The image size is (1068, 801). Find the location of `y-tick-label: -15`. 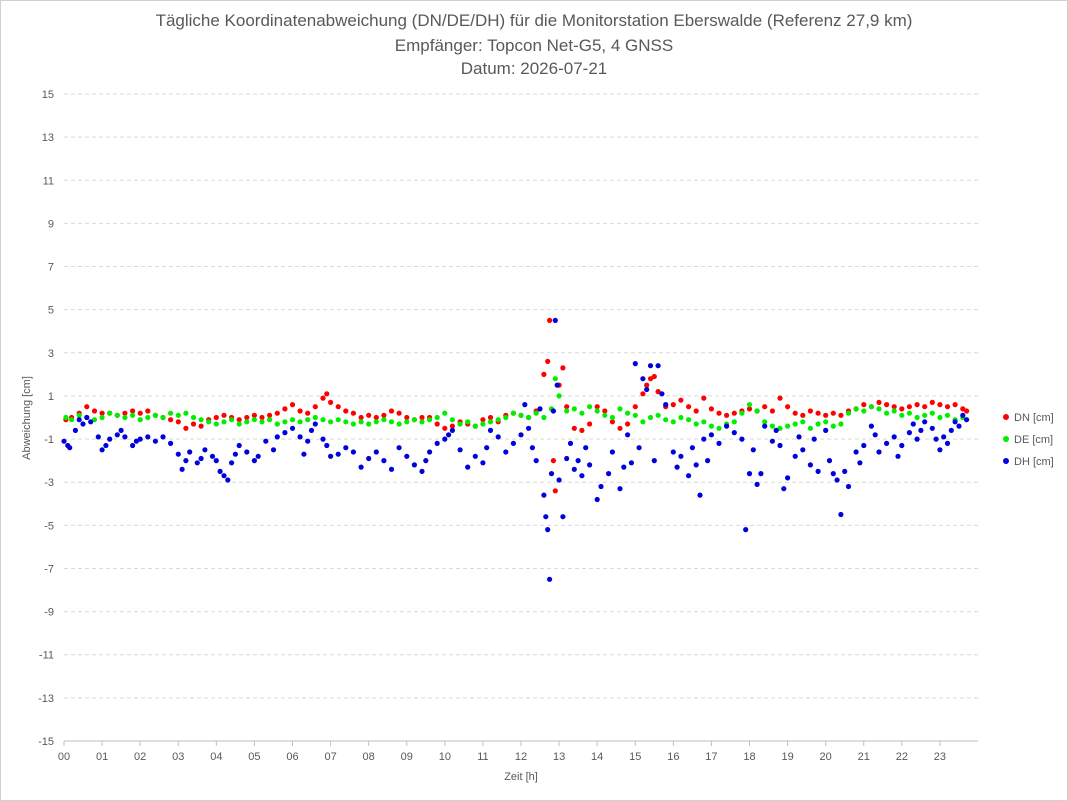

y-tick-label: -15 is located at coordinates (46, 742).